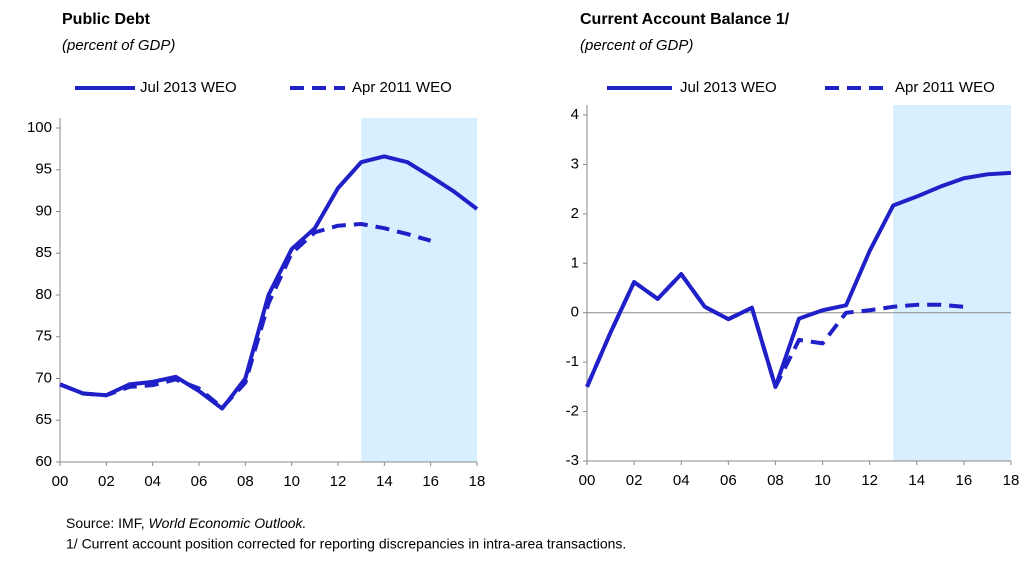  I want to click on y-tick-label: -2, so click(572, 411).